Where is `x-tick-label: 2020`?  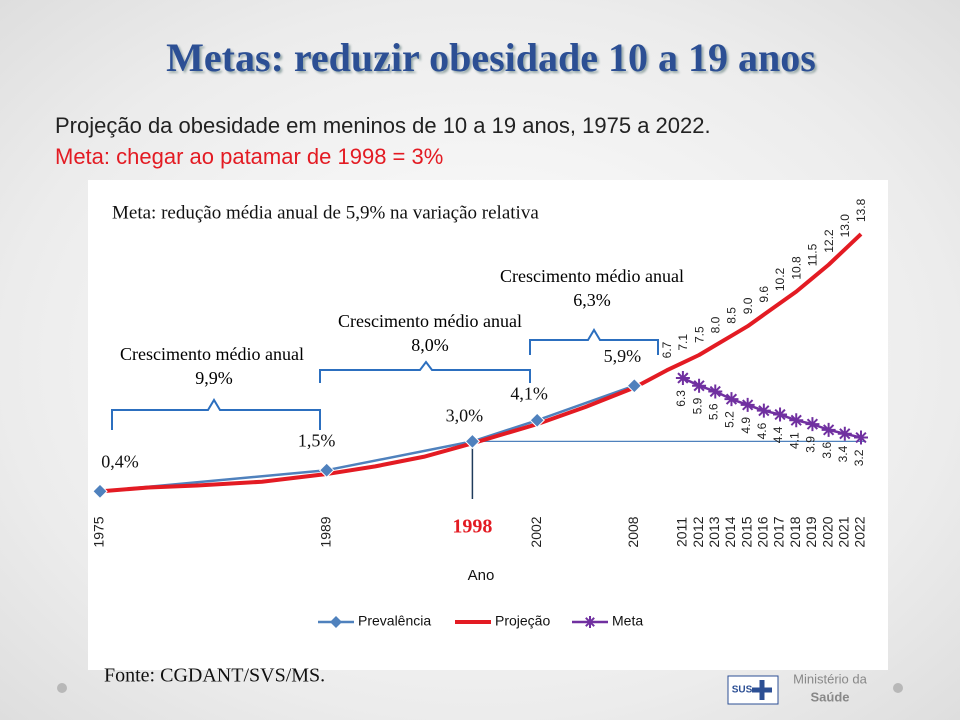
x-tick-label: 2020 is located at coordinates (827, 531).